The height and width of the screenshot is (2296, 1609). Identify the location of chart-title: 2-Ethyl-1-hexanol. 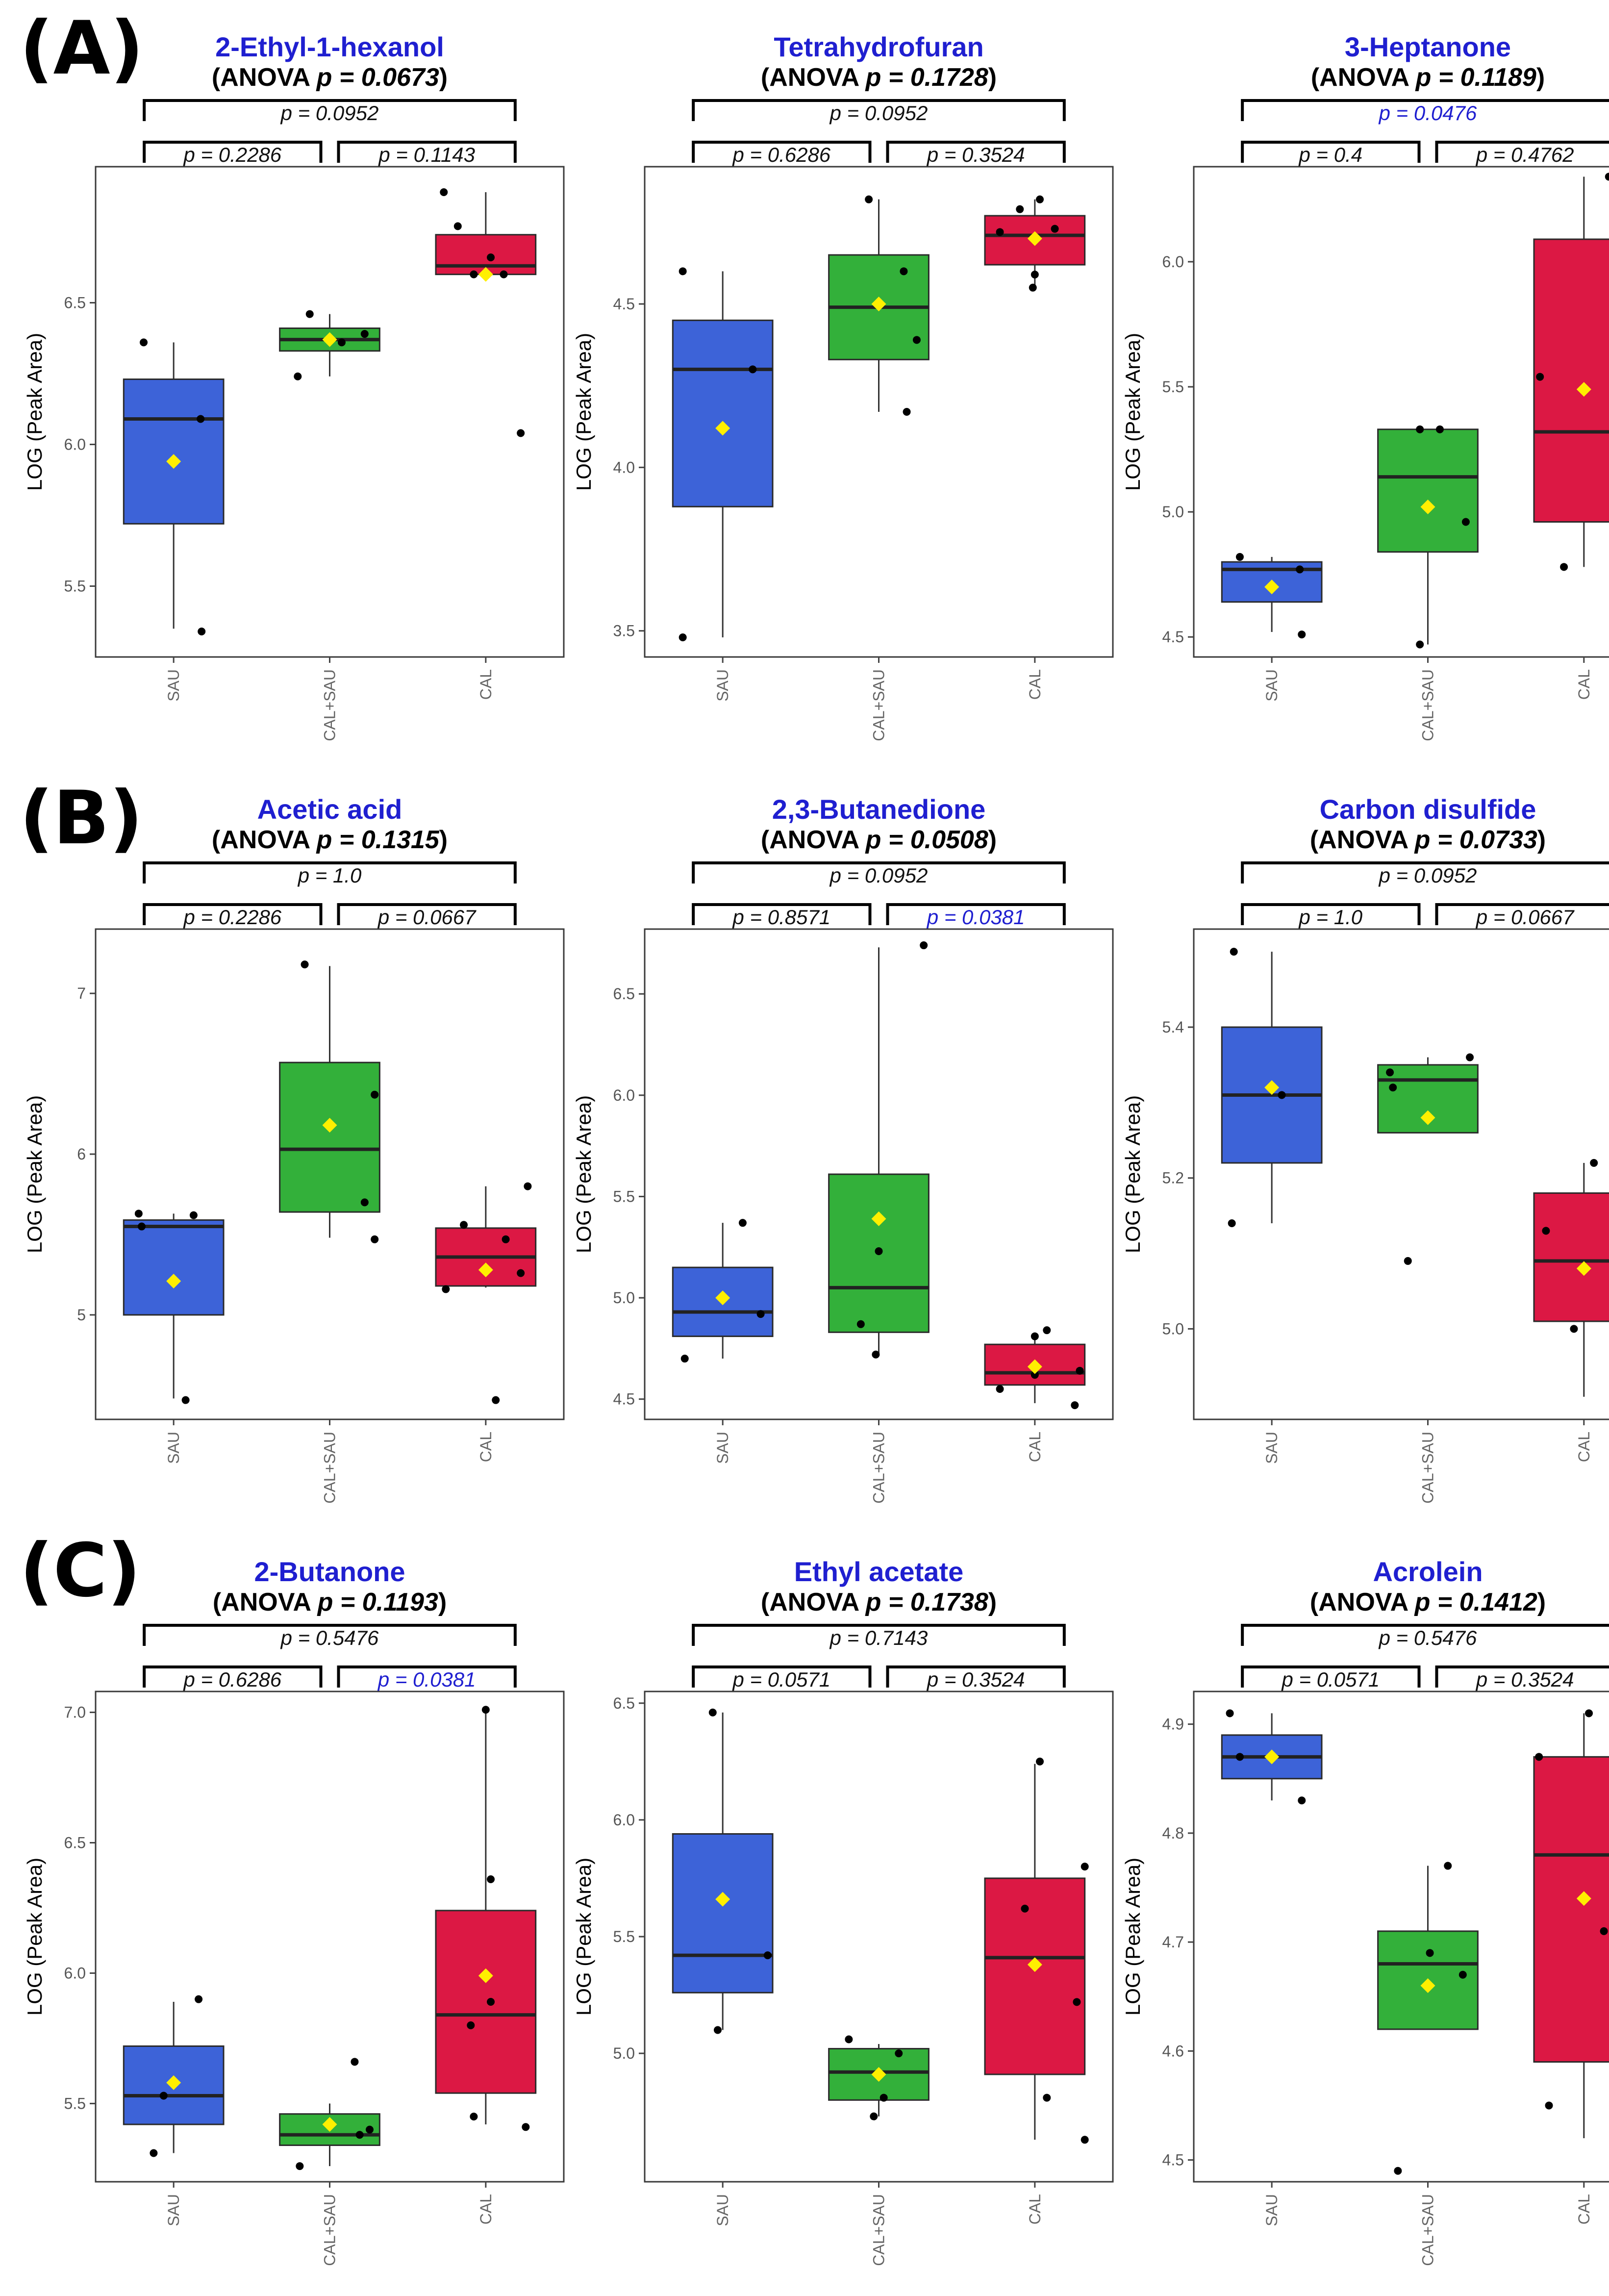
(329, 46).